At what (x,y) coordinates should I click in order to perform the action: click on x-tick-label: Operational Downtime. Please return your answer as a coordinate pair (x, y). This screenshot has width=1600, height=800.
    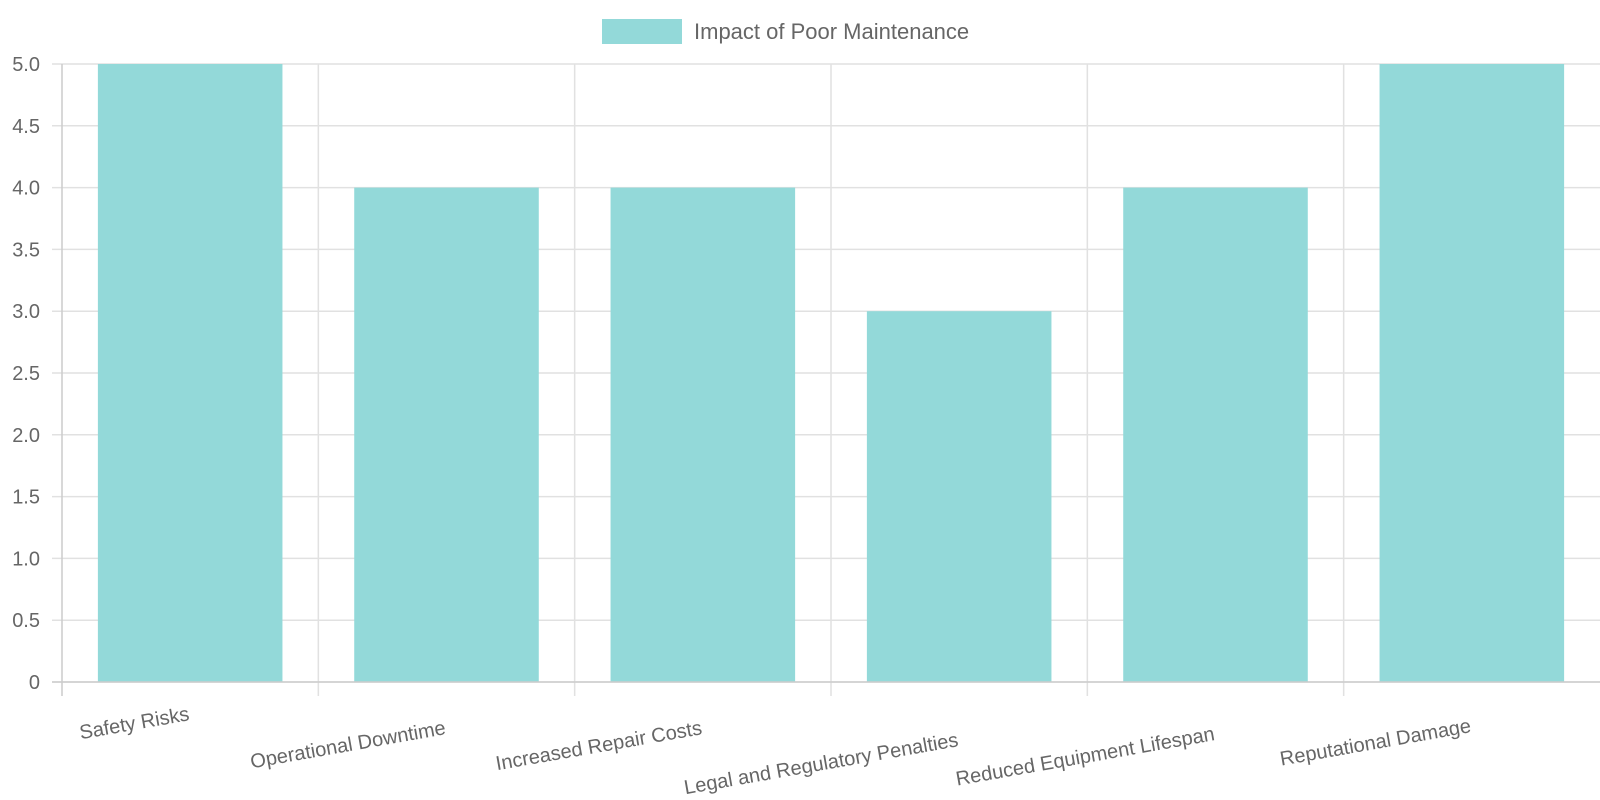
    Looking at the image, I should click on (348, 745).